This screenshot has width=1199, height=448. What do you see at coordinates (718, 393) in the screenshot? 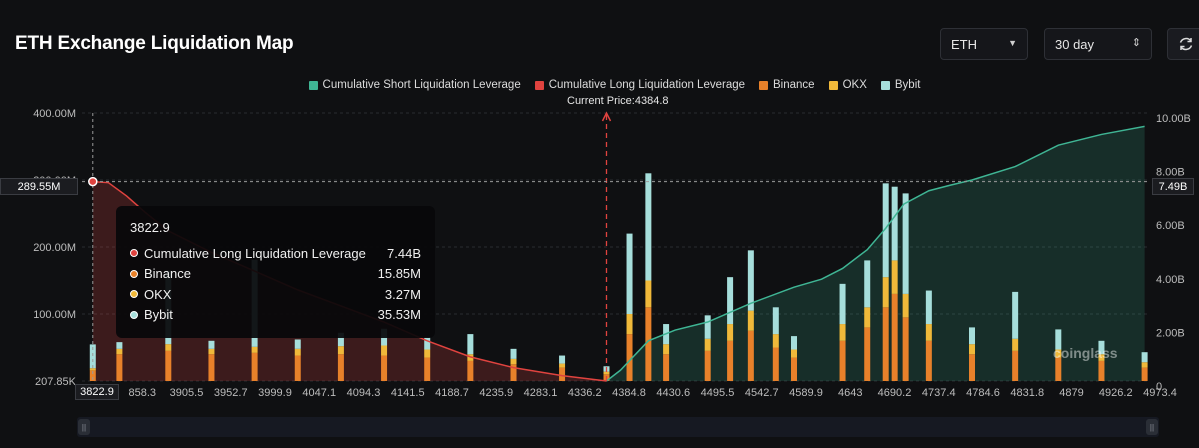
I see `x-tick-label: 4495.5` at bounding box center [718, 393].